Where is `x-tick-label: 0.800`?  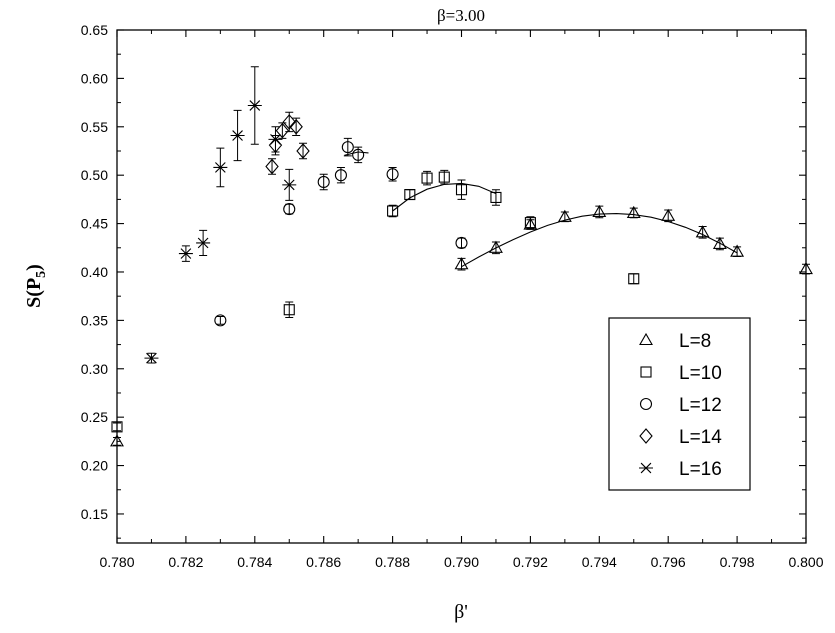 x-tick-label: 0.800 is located at coordinates (805, 562).